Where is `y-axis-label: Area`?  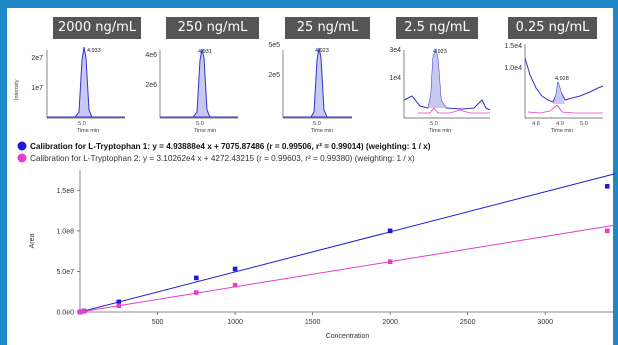
y-axis-label: Area is located at coordinates (32, 241).